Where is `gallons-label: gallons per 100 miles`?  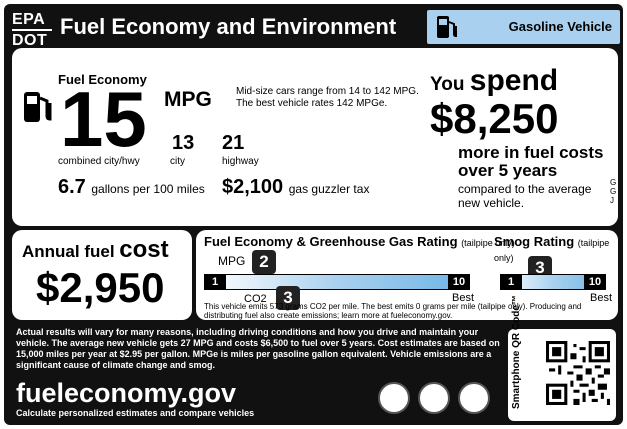 gallons-label: gallons per 100 miles is located at coordinates (148, 189).